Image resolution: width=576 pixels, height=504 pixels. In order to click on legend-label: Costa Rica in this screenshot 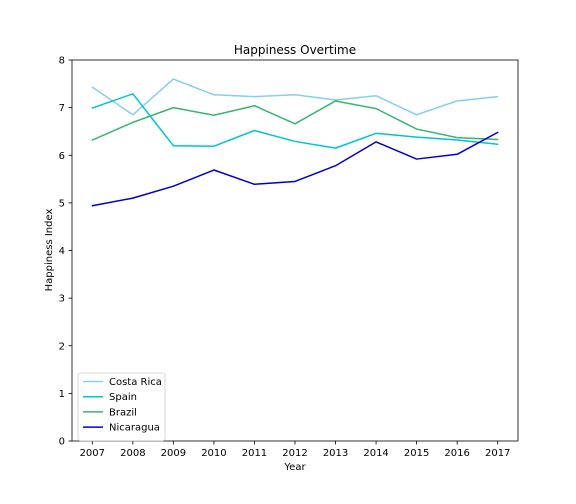, I will do `click(135, 382)`.